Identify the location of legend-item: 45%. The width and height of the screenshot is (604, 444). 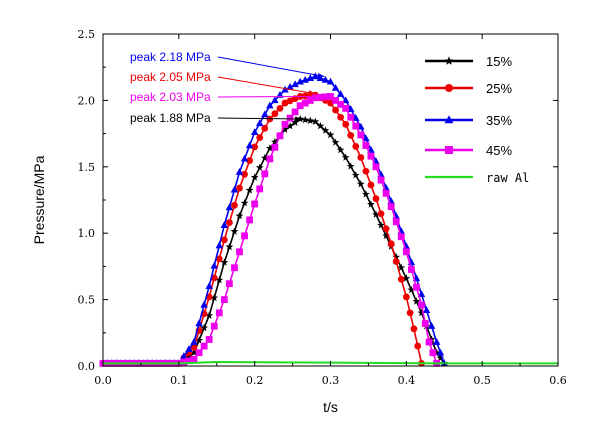
(468, 150).